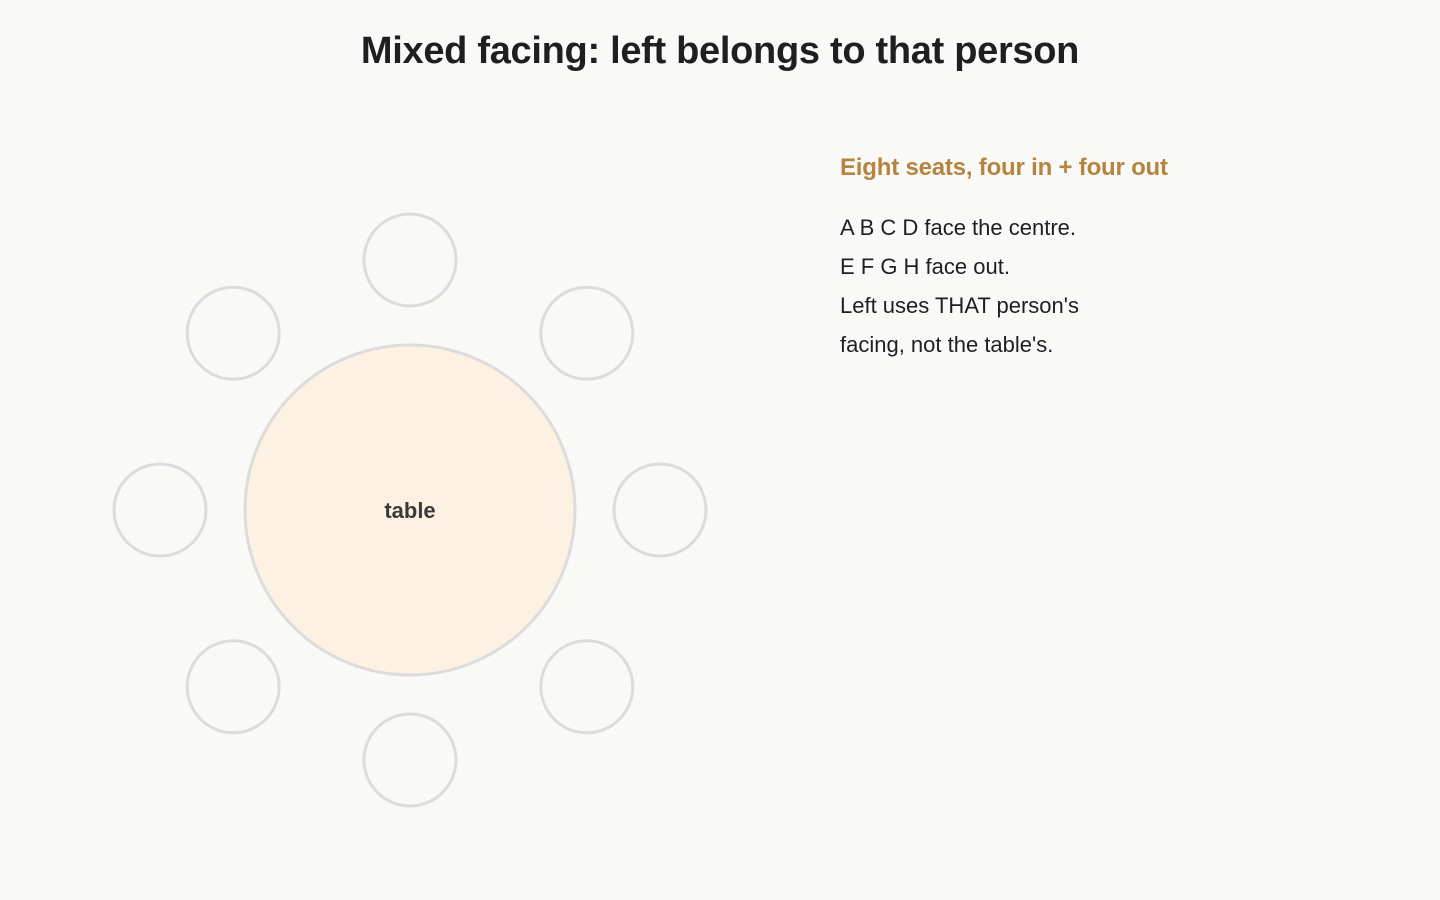 The height and width of the screenshot is (900, 1440). I want to click on panel-line: E F G H face out., so click(925, 266).